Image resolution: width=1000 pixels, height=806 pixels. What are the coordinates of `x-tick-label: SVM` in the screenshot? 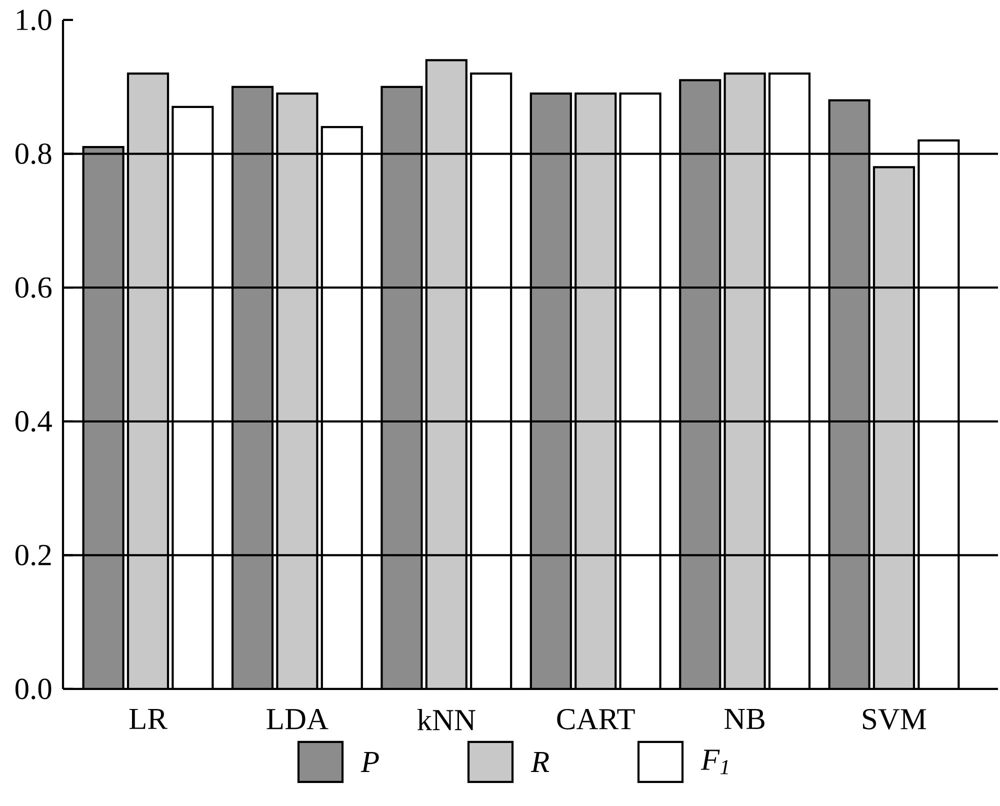 It's located at (894, 719).